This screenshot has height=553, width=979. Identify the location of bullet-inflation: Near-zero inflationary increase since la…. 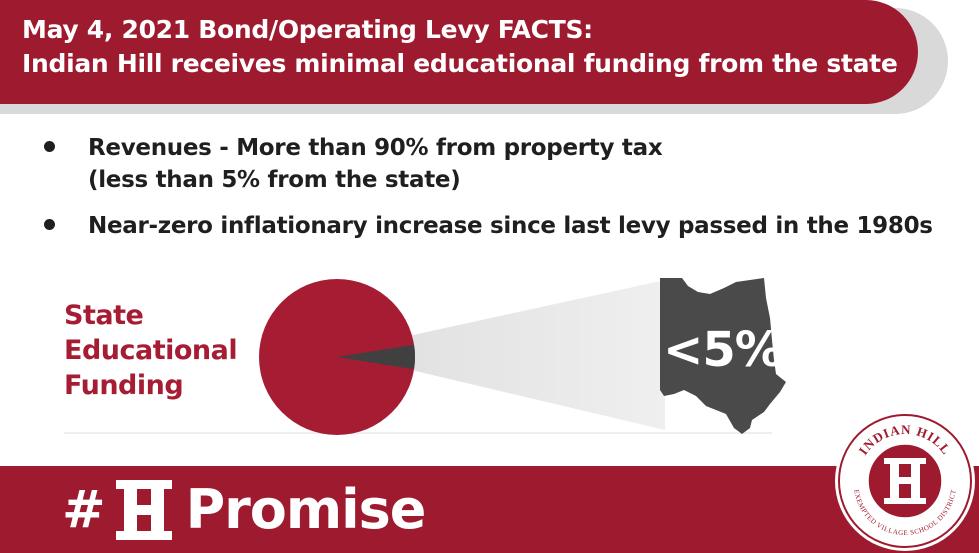
(490, 226).